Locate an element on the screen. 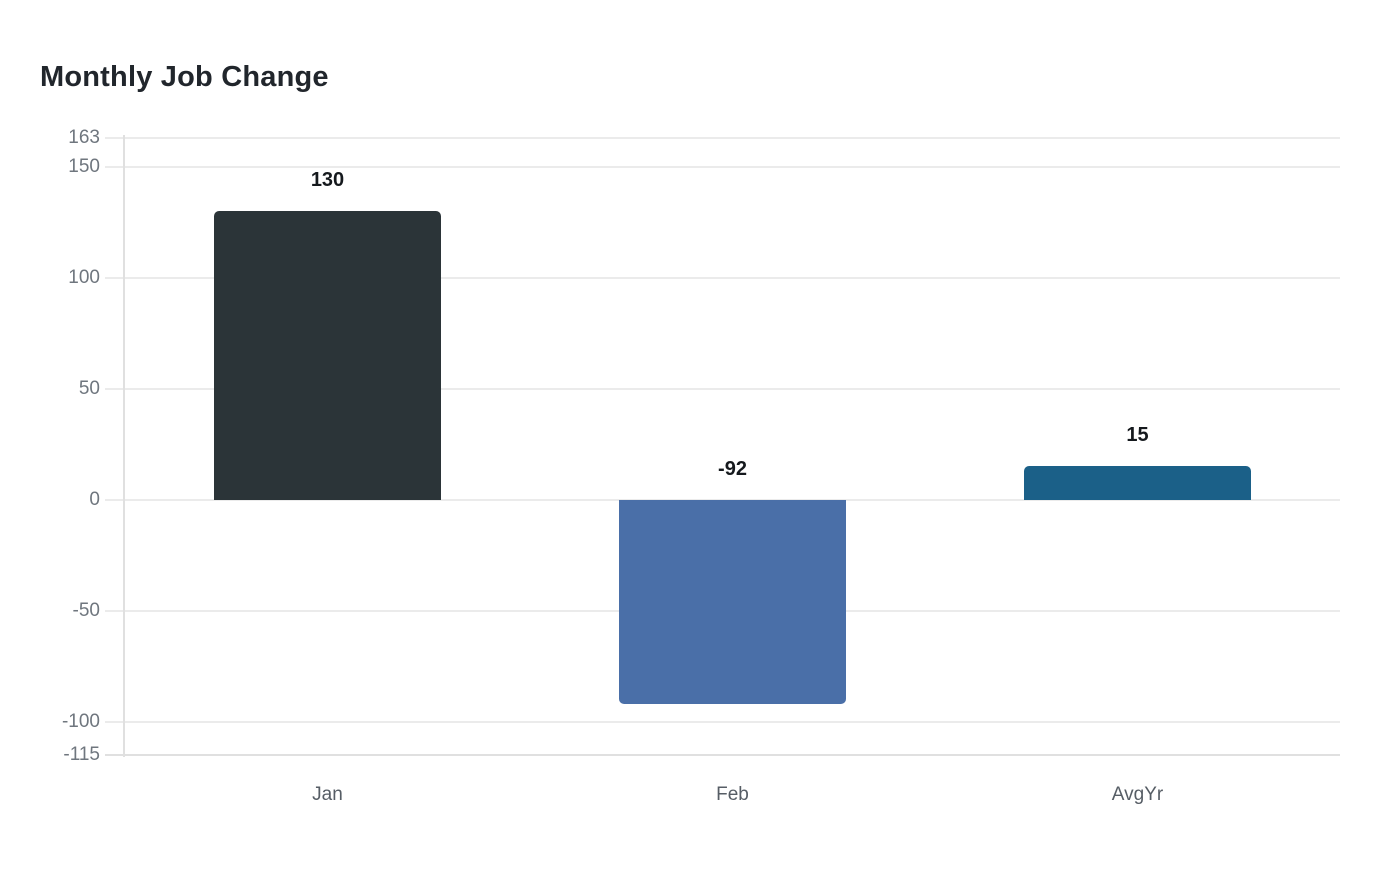  y-tick-label: 50 is located at coordinates (89, 388).